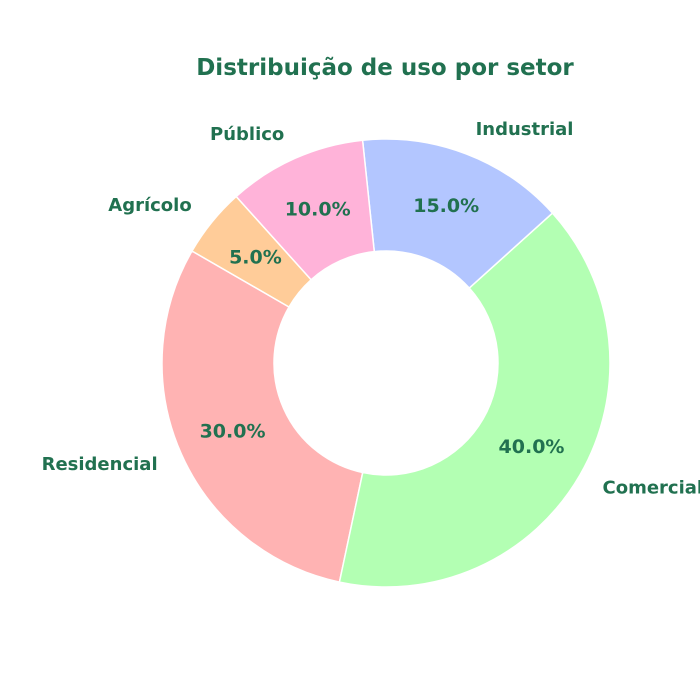 This screenshot has width=700, height=700. I want to click on slice-industrial, so click(457, 214).